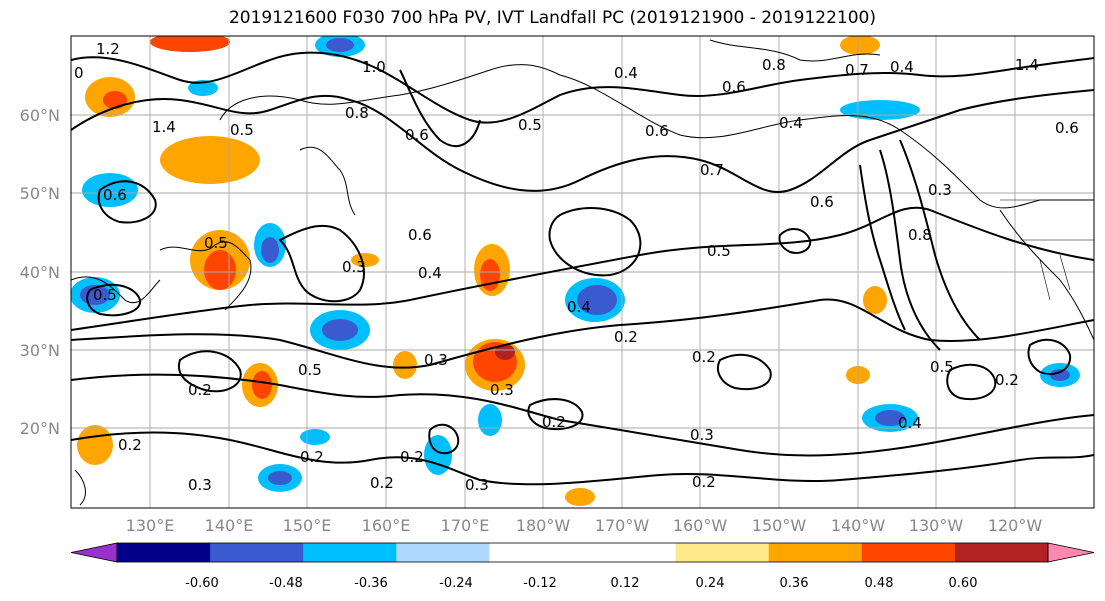 This screenshot has width=1105, height=601. I want to click on colorbar-tick-label: -0.24, so click(456, 583).